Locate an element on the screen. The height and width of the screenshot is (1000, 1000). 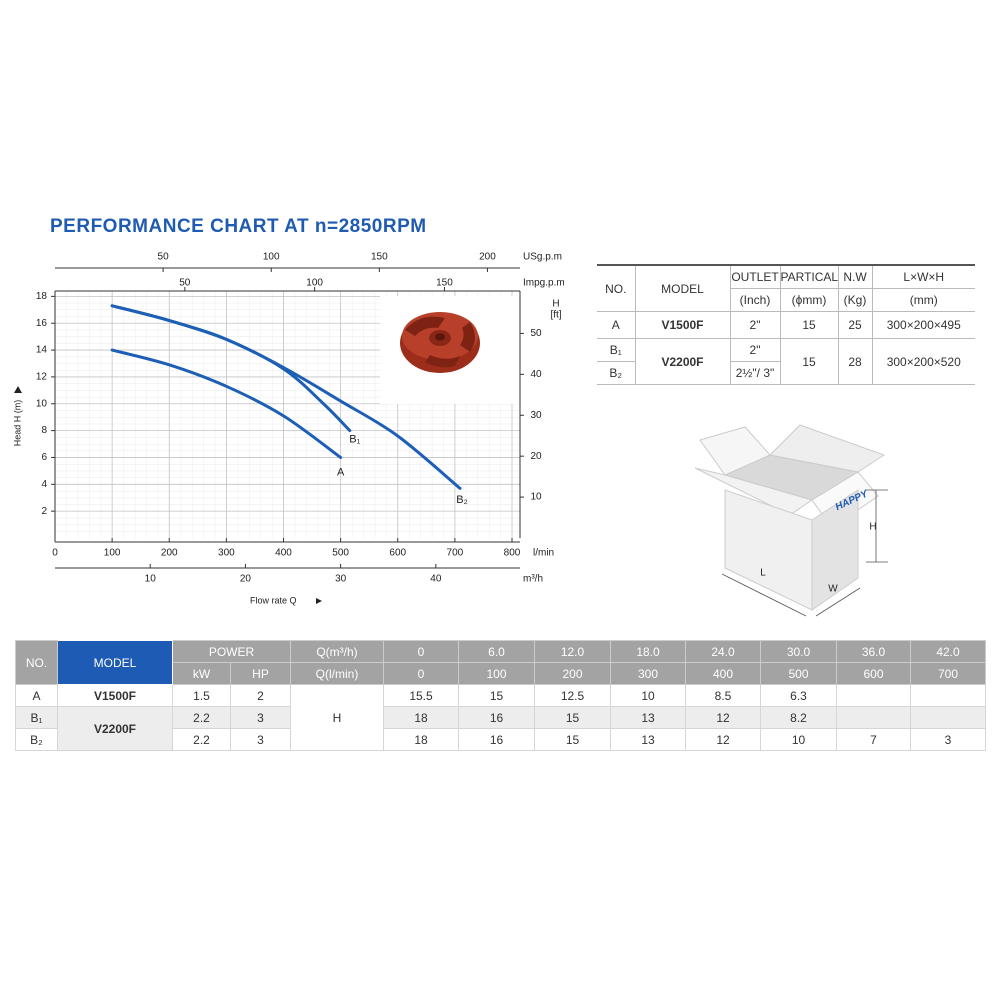
package-box: HAPPY H L W is located at coordinates (791, 520).